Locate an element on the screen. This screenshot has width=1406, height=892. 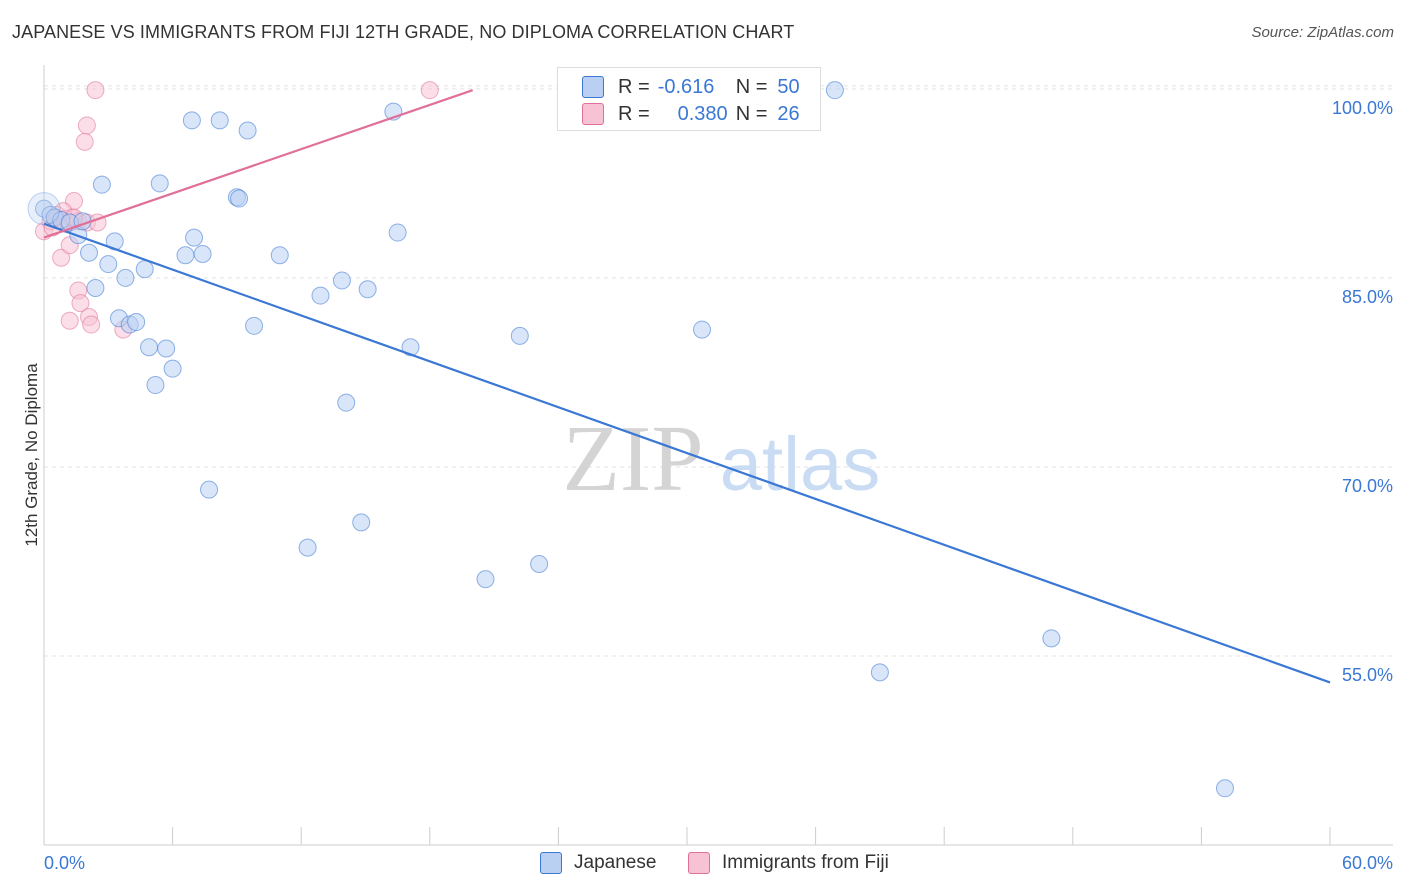
japanese-legend-label: Japanese is located at coordinates (615, 862).